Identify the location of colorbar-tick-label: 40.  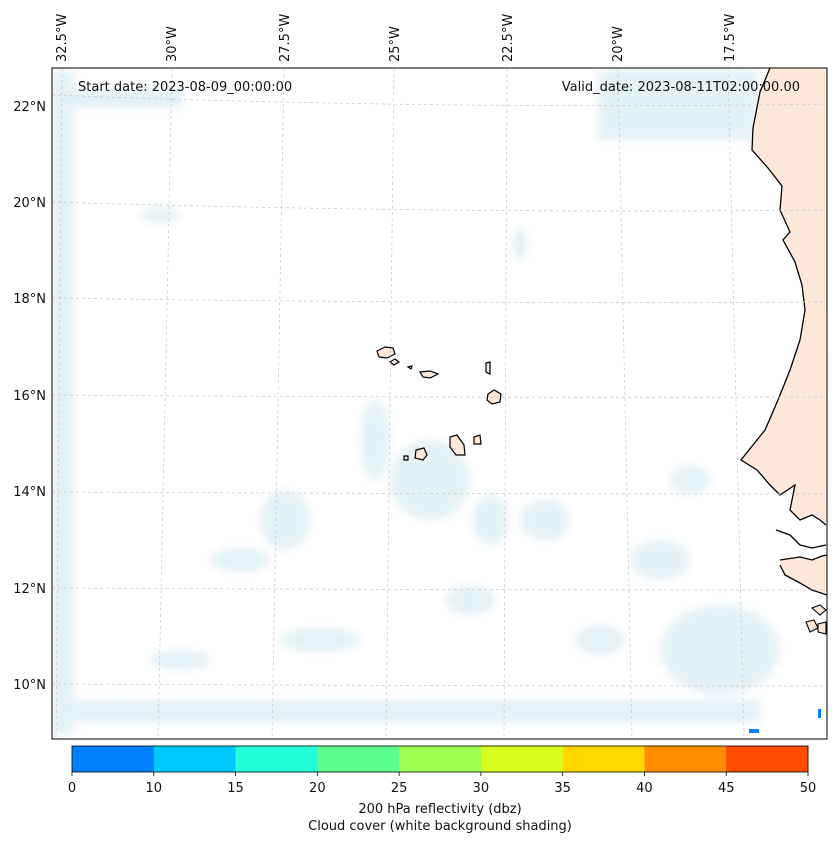
(644, 788).